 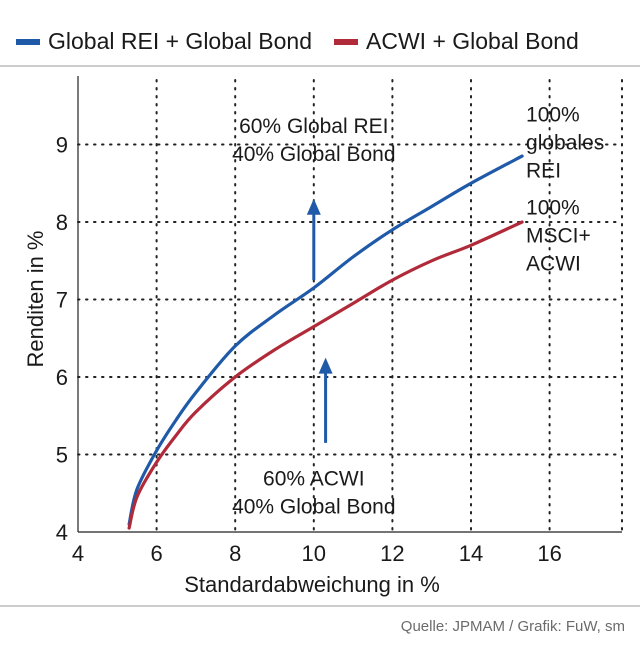 I want to click on annotation-rei-end-line: globales, so click(x=565, y=142).